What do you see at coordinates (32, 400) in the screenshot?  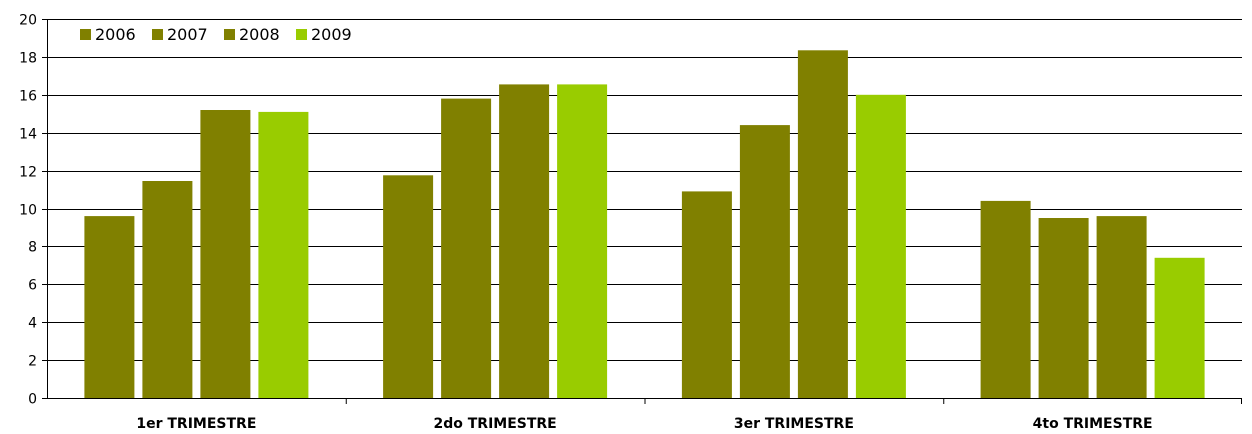 I see `y-tick-label: 0` at bounding box center [32, 400].